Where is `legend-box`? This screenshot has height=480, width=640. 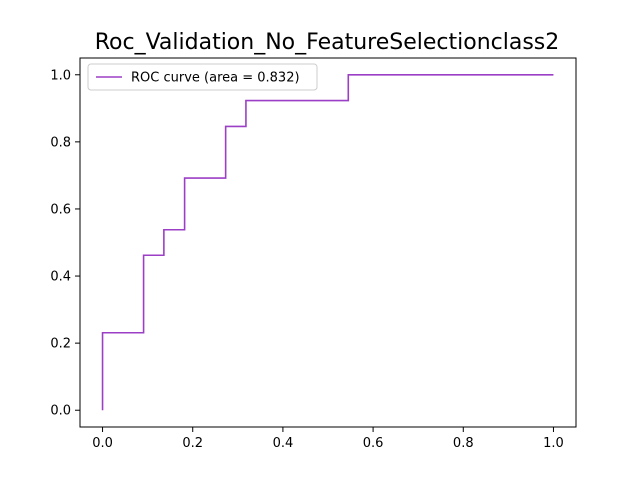
legend-box is located at coordinates (202, 77).